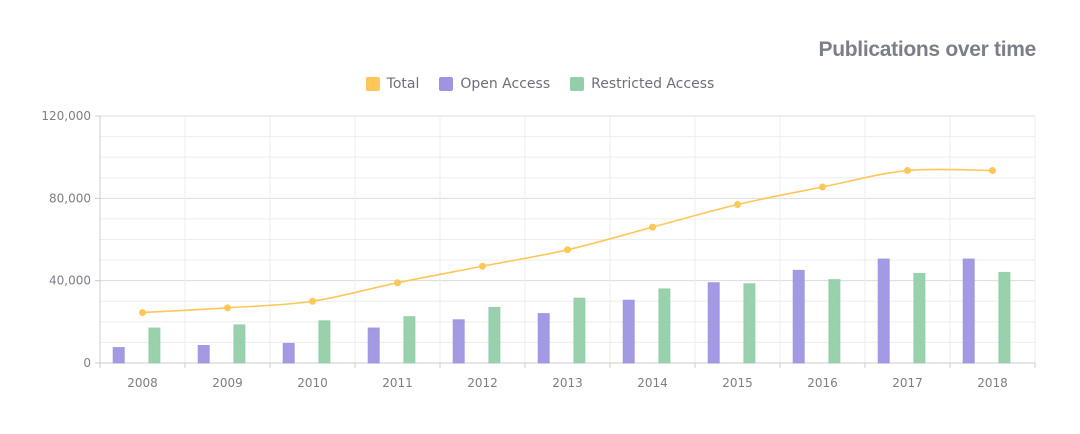  Describe the element at coordinates (87, 363) in the screenshot. I see `y-tick-label: 0` at that location.